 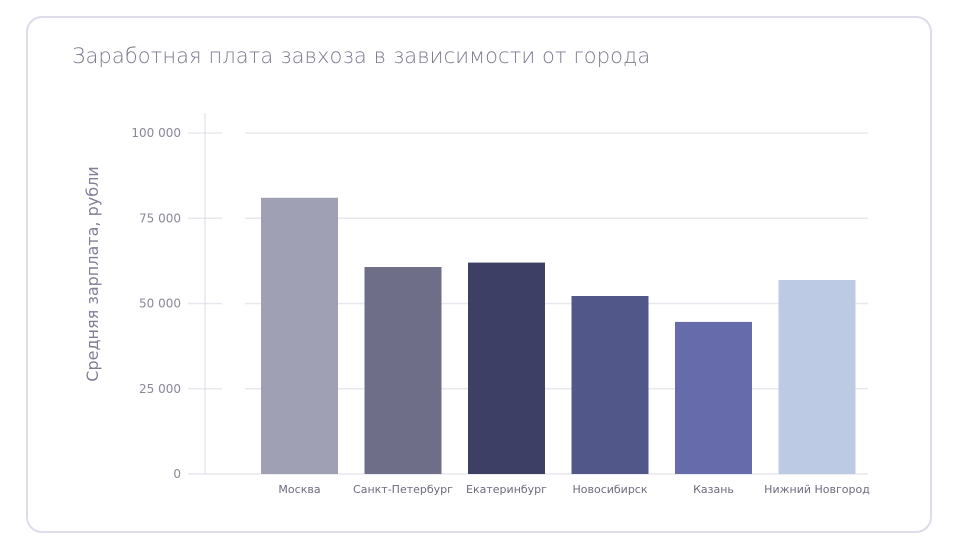 What do you see at coordinates (160, 218) in the screenshot?
I see `y-tick-label: 75 000` at bounding box center [160, 218].